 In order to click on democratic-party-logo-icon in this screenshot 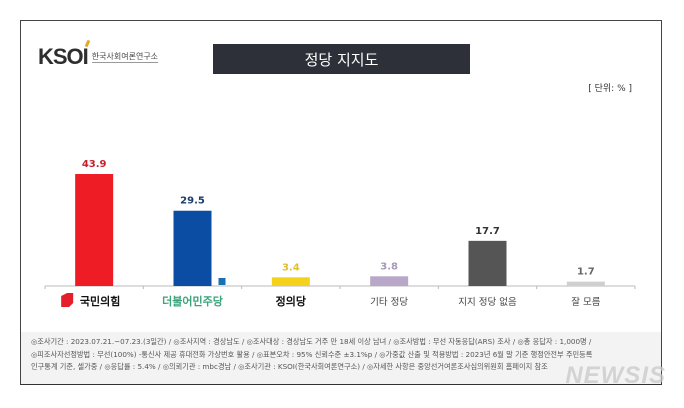, I will do `click(222, 281)`.